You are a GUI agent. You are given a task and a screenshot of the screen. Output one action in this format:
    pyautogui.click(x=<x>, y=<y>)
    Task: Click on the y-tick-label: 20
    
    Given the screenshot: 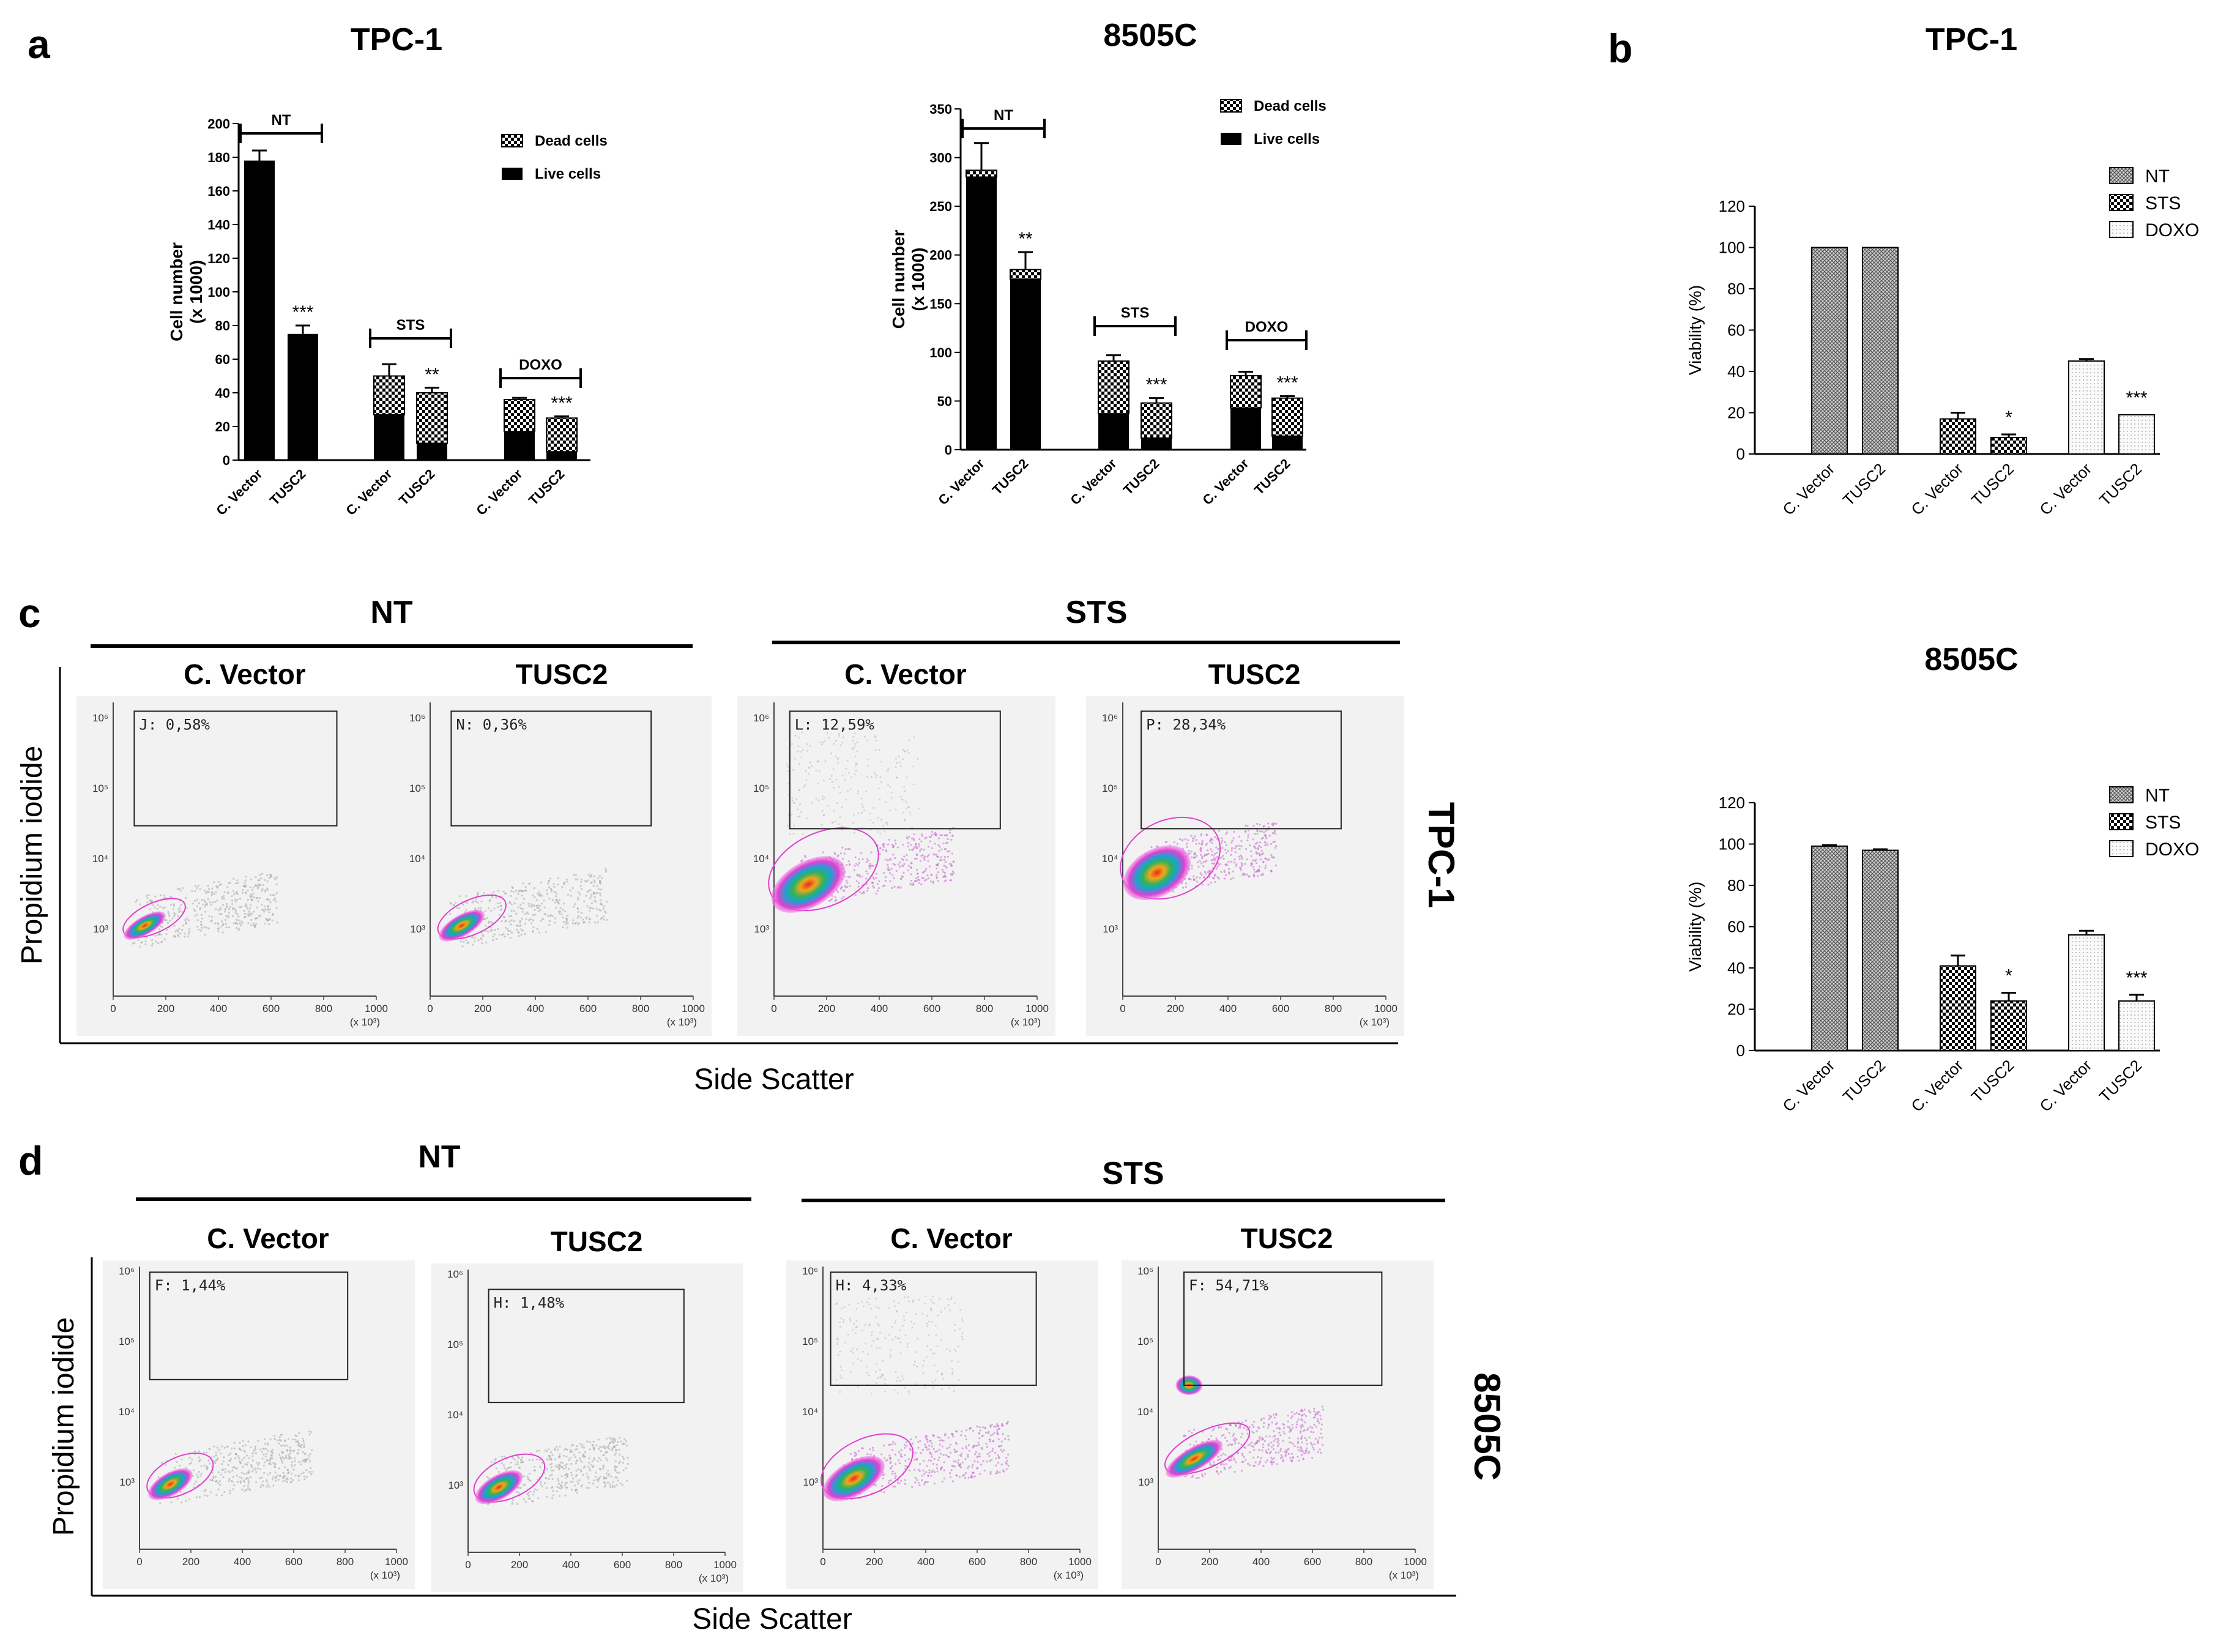 What is the action you would take?
    pyautogui.click(x=1736, y=1009)
    